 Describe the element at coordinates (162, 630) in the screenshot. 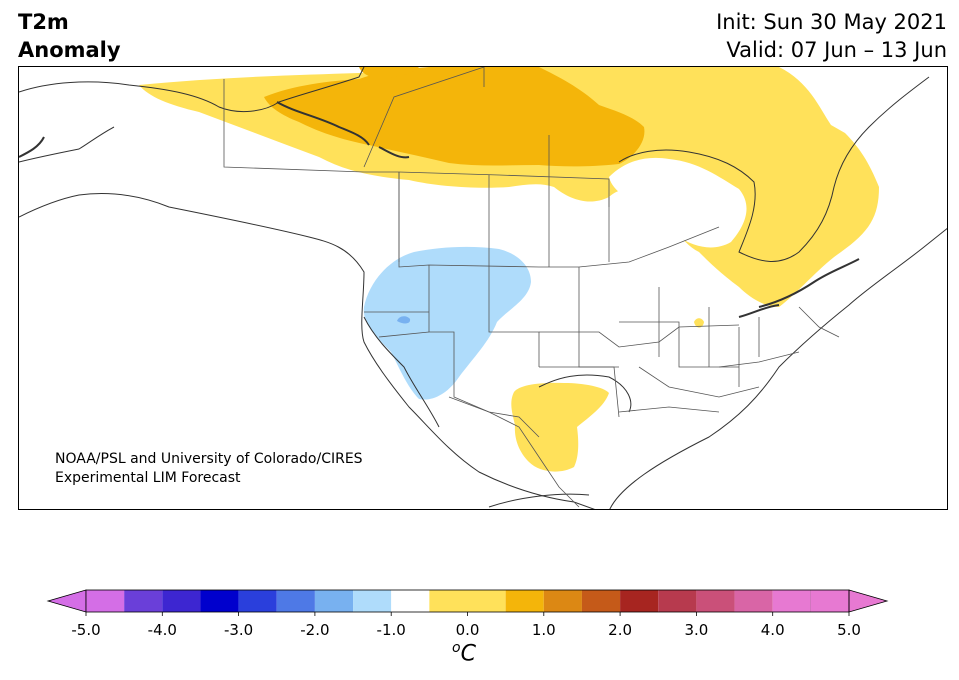

I see `colorbar-tick-label: -4.0` at that location.